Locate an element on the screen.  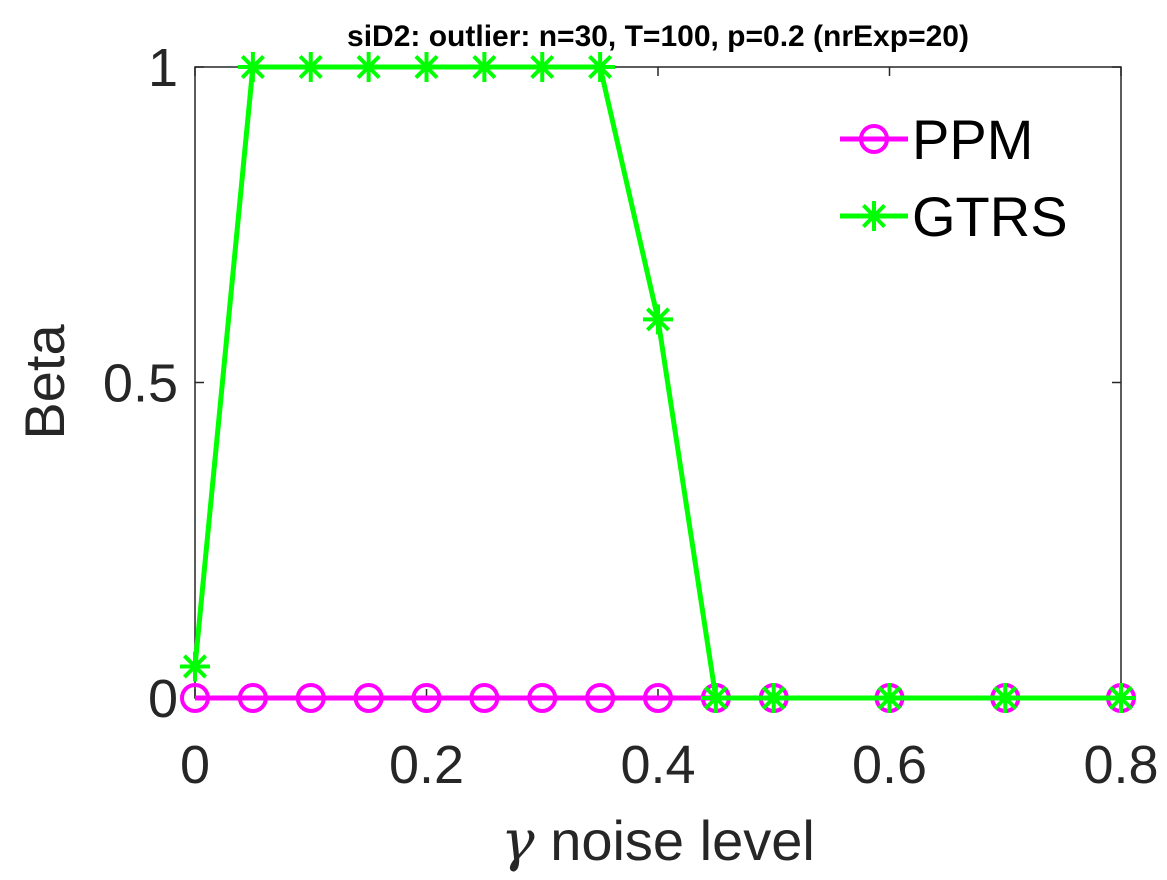
x-tick-label: 0.8 is located at coordinates (1120, 765).